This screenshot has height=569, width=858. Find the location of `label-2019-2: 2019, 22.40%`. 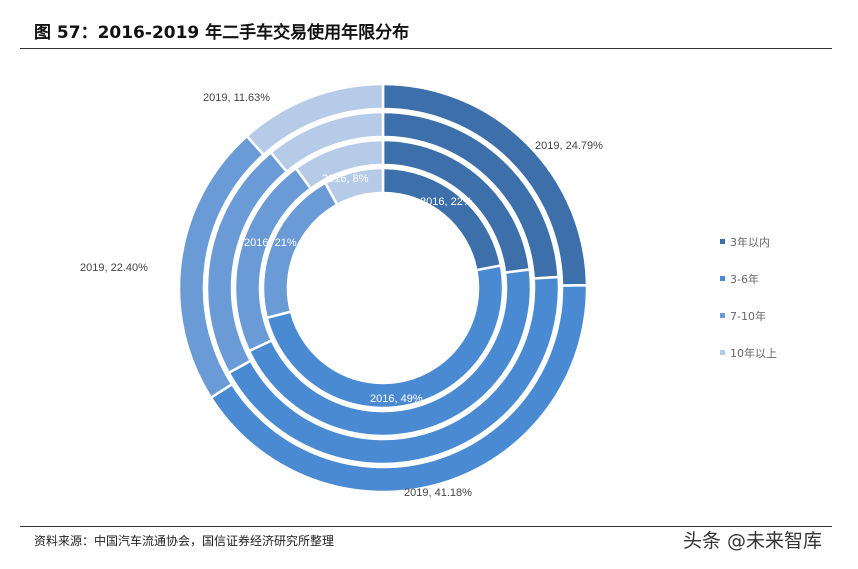

label-2019-2: 2019, 22.40% is located at coordinates (114, 268).